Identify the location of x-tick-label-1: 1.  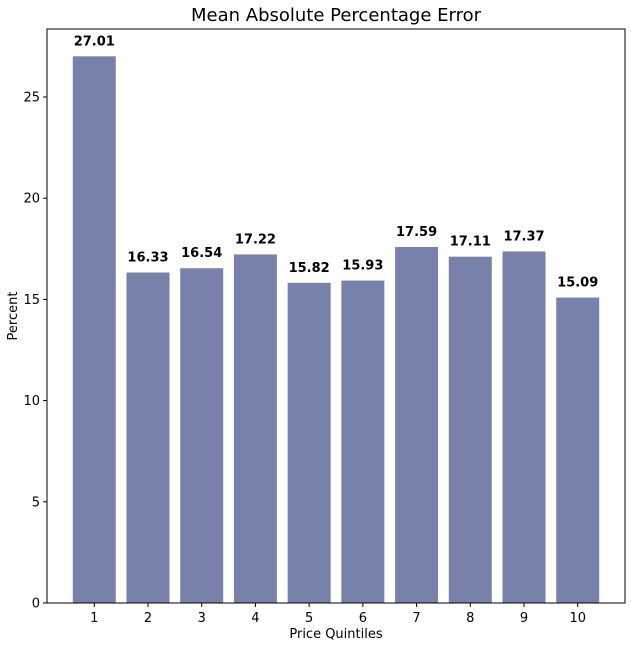
(94, 618).